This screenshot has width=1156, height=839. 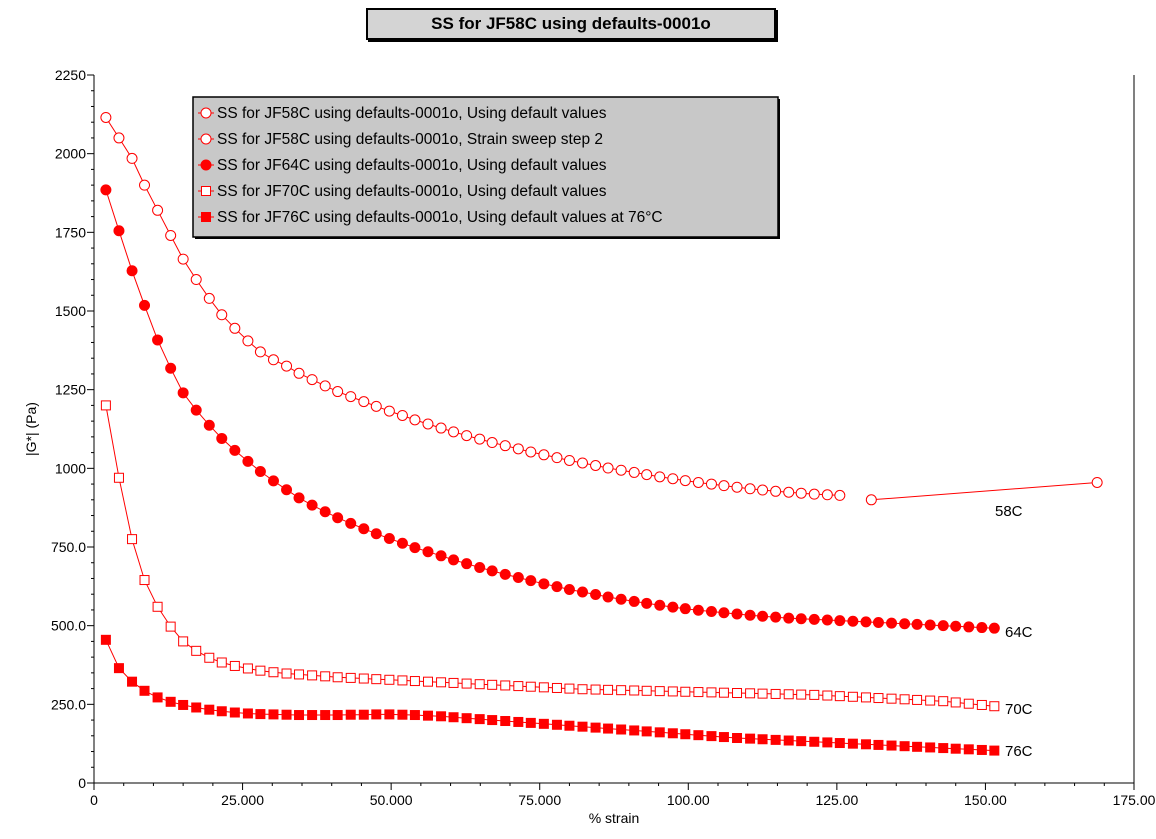 What do you see at coordinates (31, 429) in the screenshot?
I see `y-axis-label: |G*| (Pa)` at bounding box center [31, 429].